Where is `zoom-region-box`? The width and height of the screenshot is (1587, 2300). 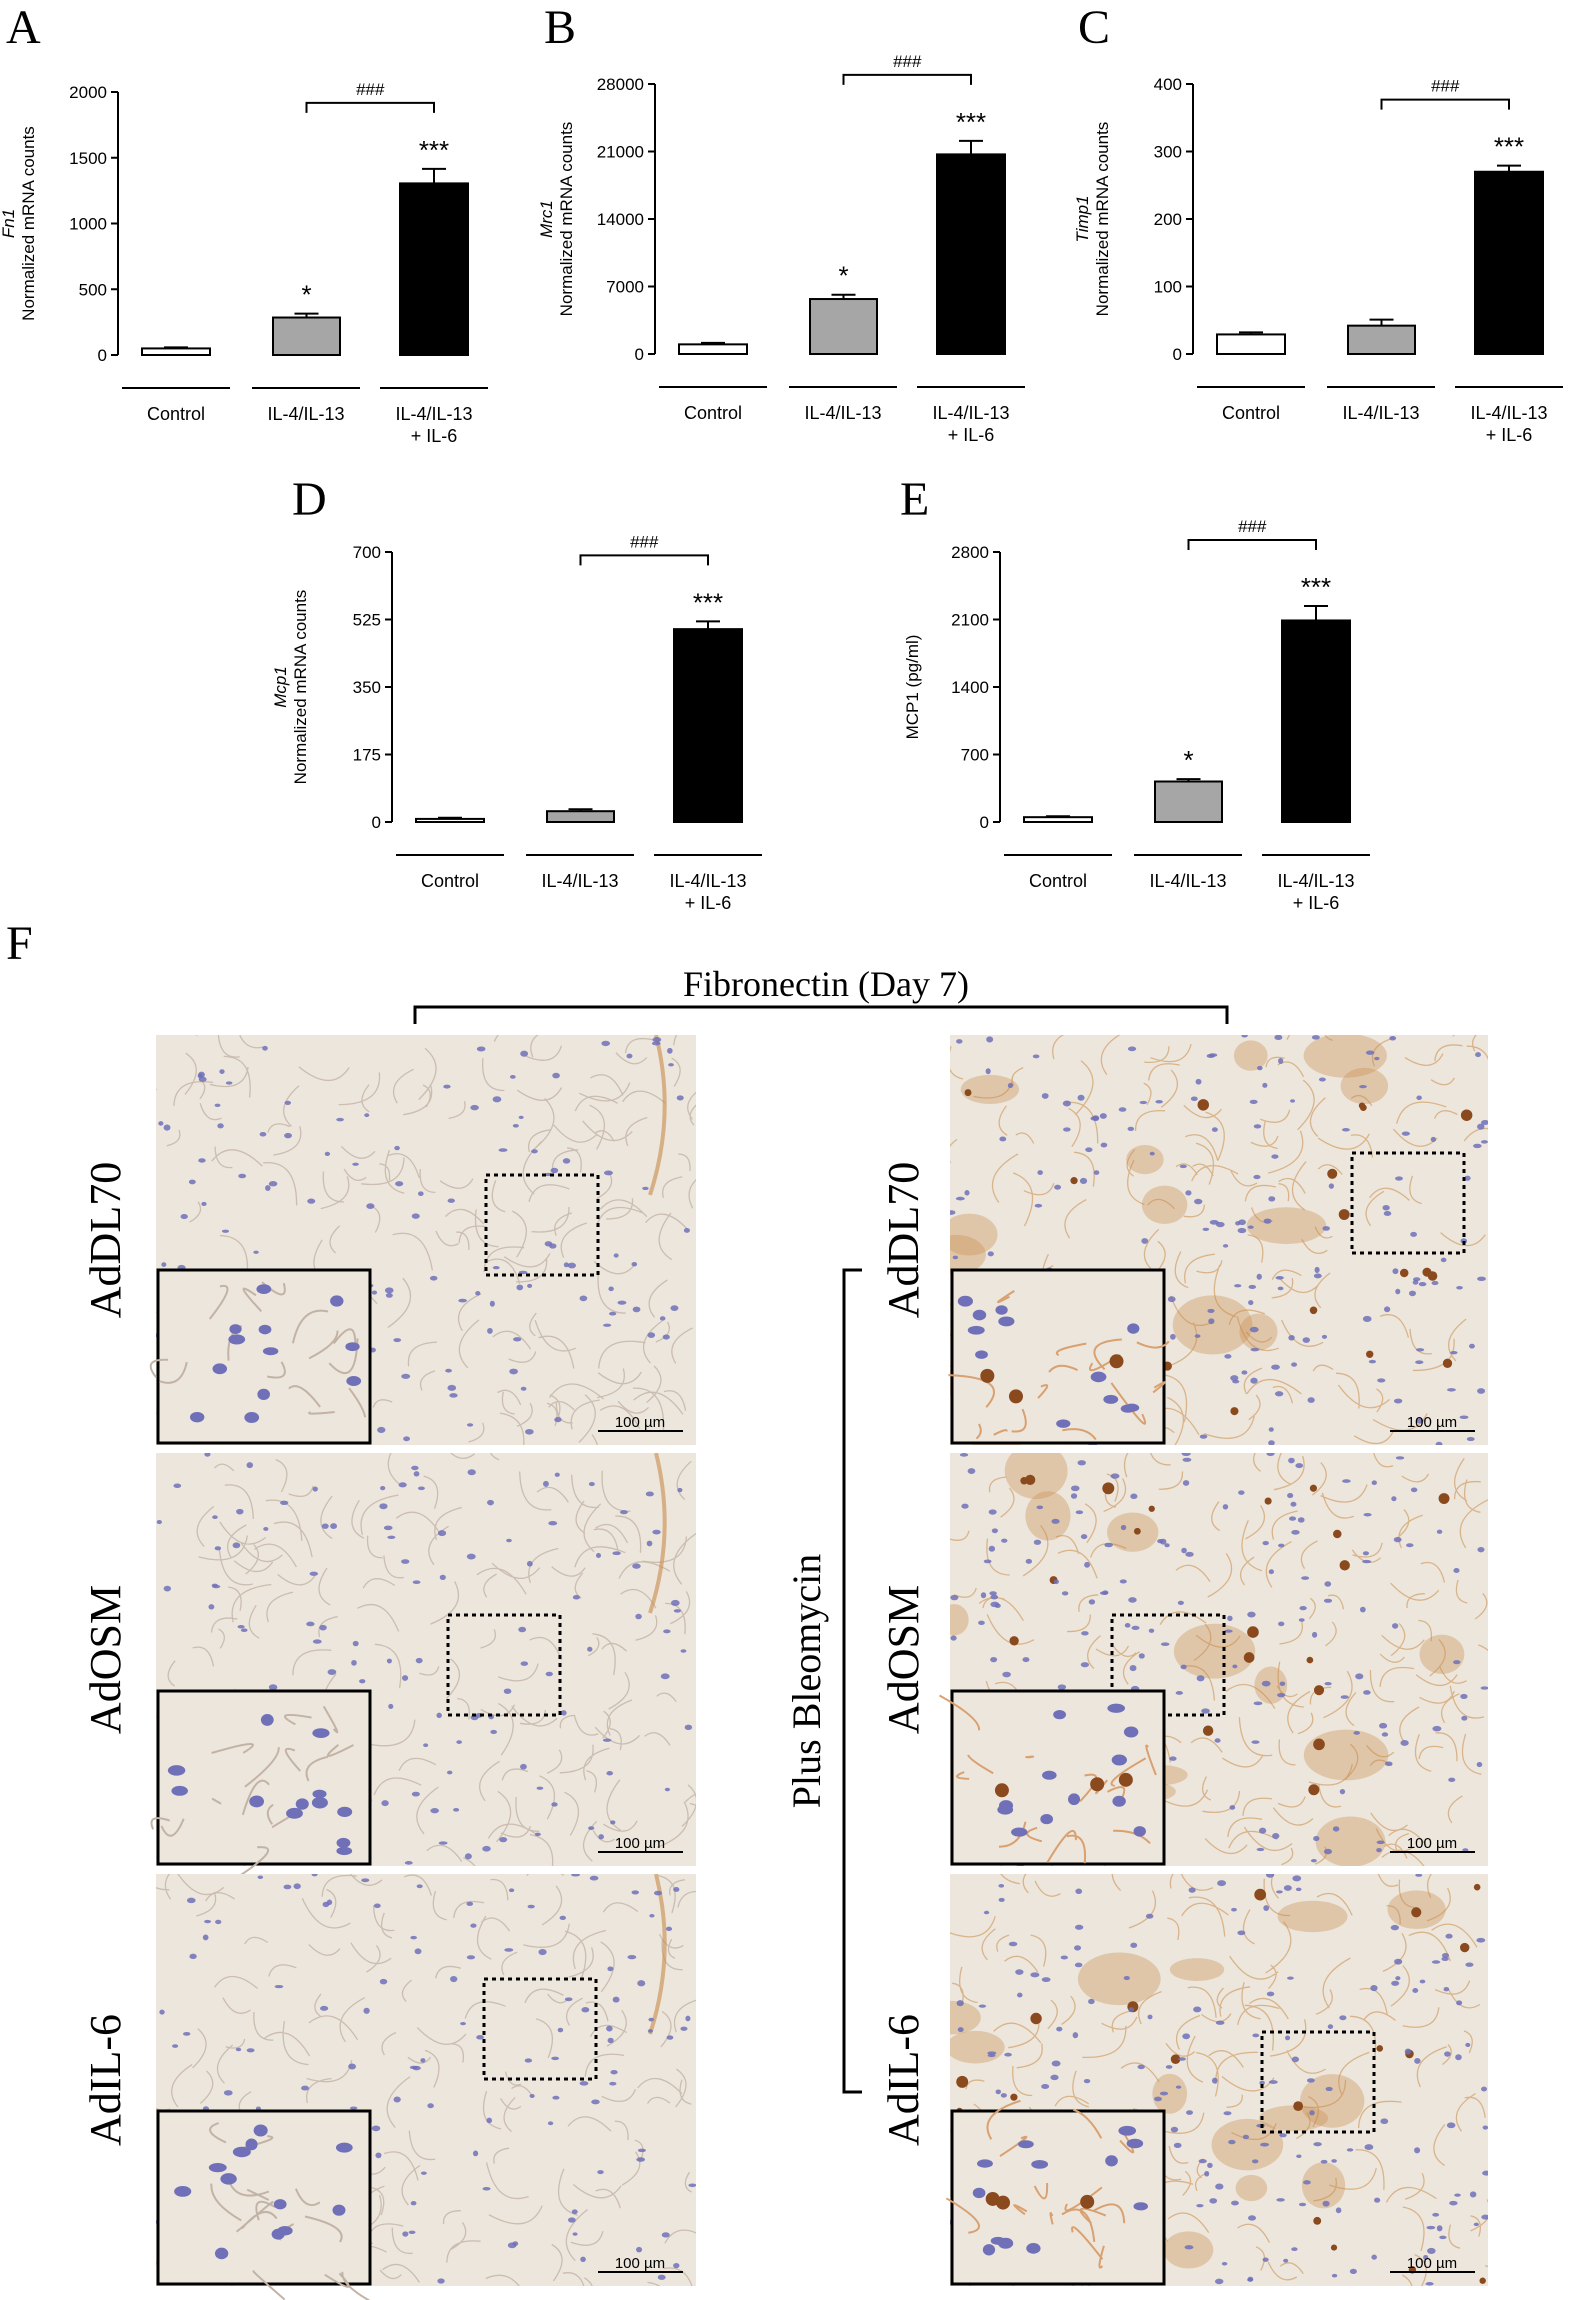
zoom-region-box is located at coordinates (1318, 2082).